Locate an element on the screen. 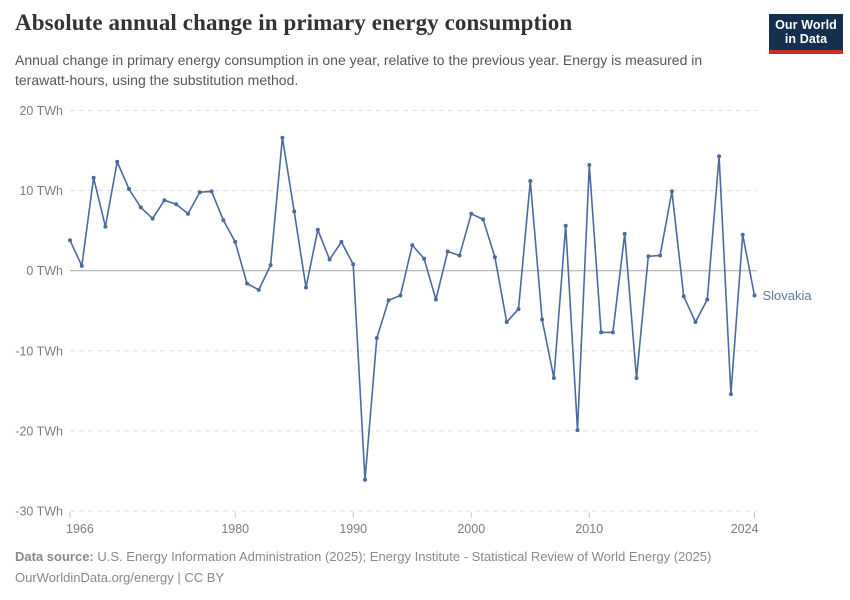  y-axis-tick-label: -30 TWh is located at coordinates (39, 512).